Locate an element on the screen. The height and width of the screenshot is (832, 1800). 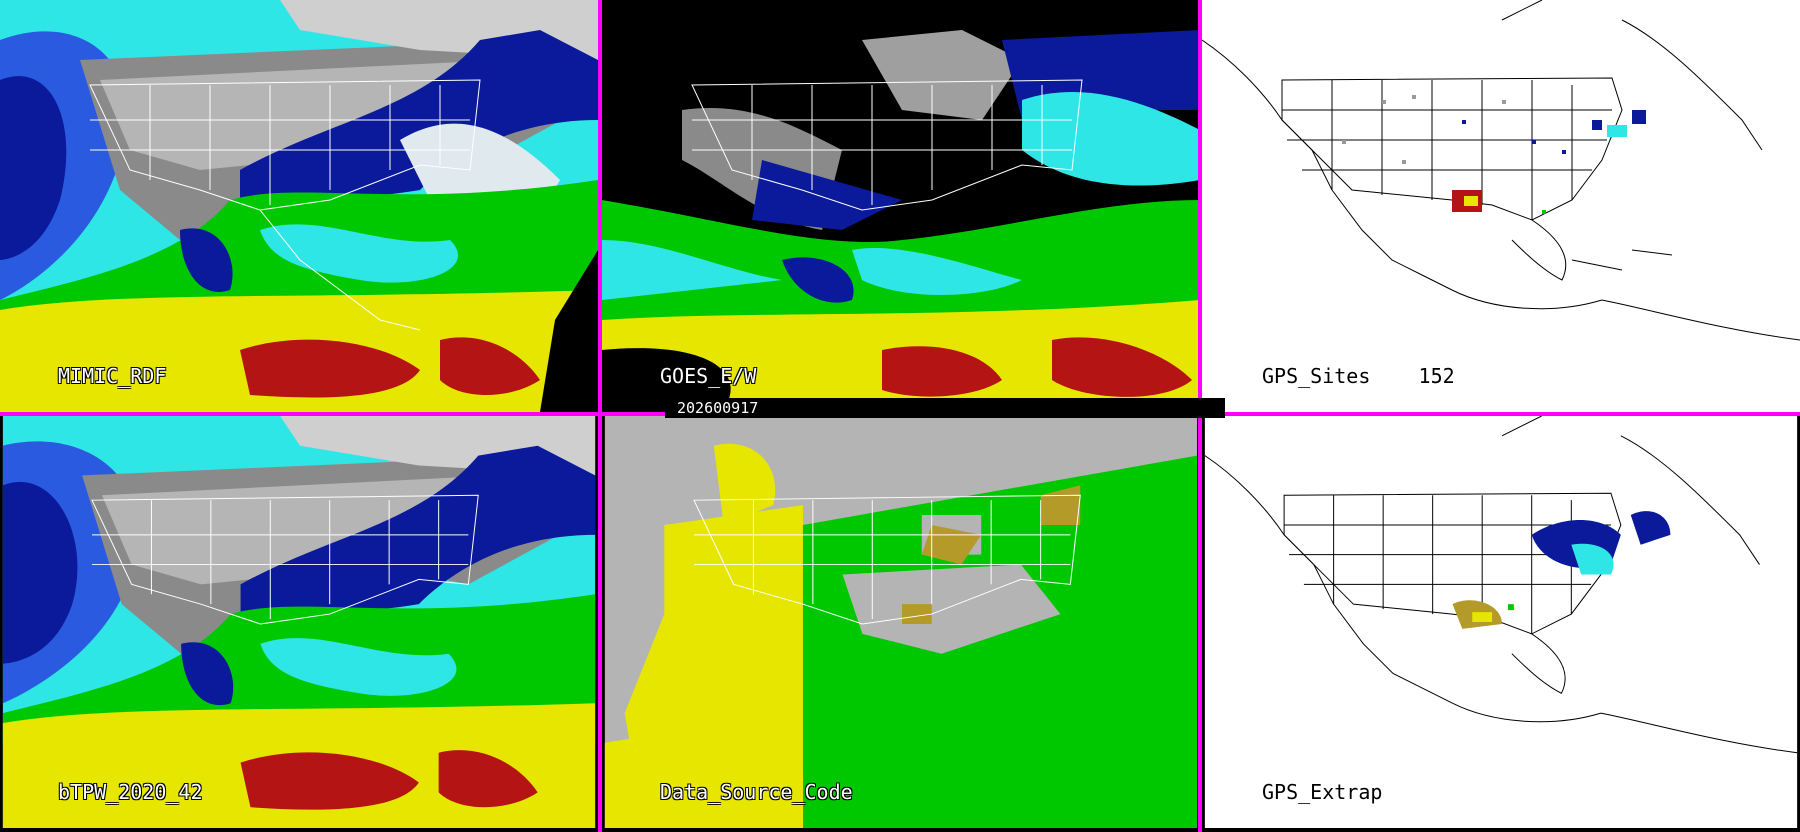
panel-label: GOES_E/W is located at coordinates (708, 376).